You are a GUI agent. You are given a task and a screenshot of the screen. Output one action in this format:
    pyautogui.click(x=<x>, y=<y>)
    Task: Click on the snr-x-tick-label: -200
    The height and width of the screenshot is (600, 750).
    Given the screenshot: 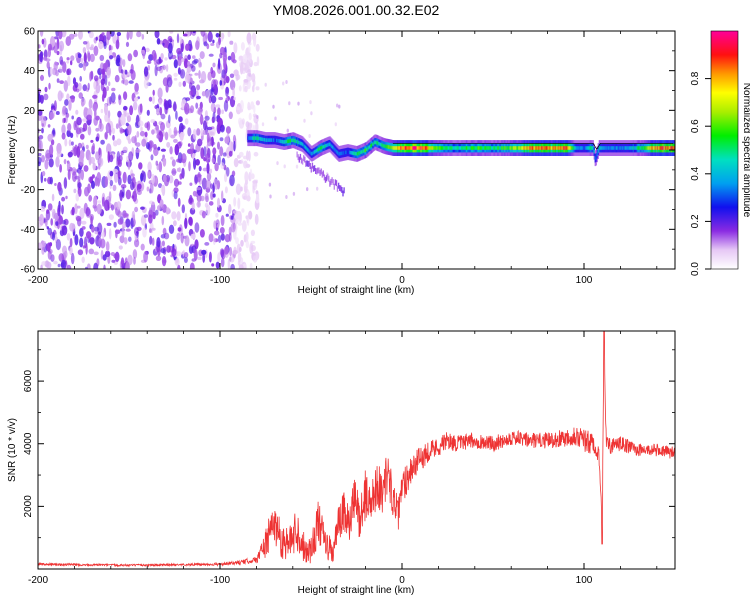 What is the action you would take?
    pyautogui.click(x=38, y=580)
    